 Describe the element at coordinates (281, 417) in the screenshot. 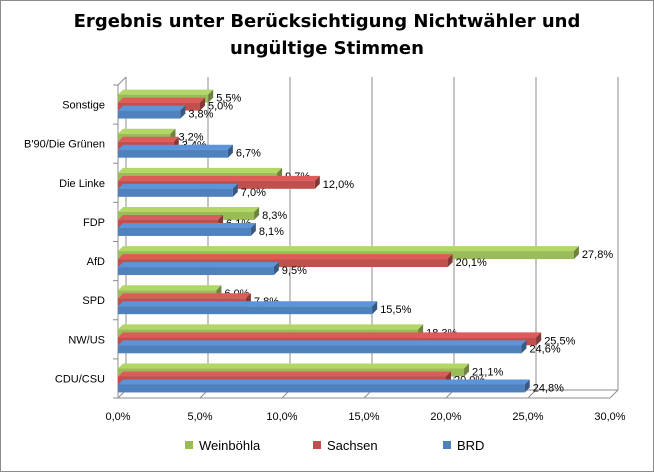

I see `x-tick-label: 10,0%` at that location.